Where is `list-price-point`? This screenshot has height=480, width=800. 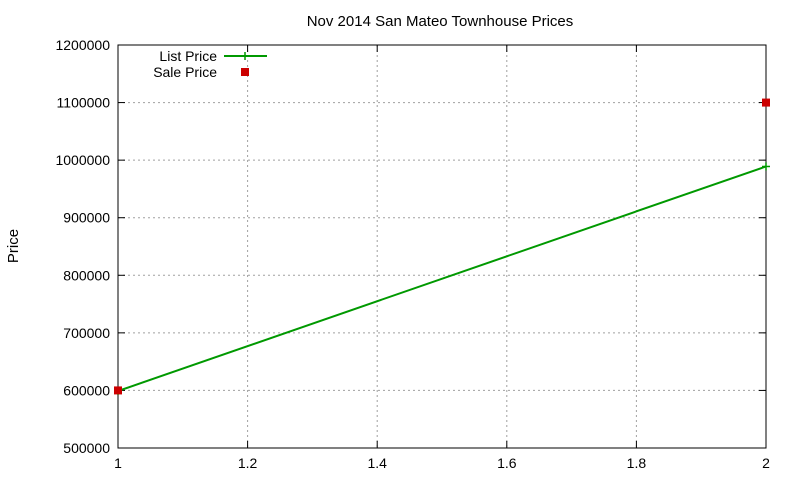 list-price-point is located at coordinates (766, 166).